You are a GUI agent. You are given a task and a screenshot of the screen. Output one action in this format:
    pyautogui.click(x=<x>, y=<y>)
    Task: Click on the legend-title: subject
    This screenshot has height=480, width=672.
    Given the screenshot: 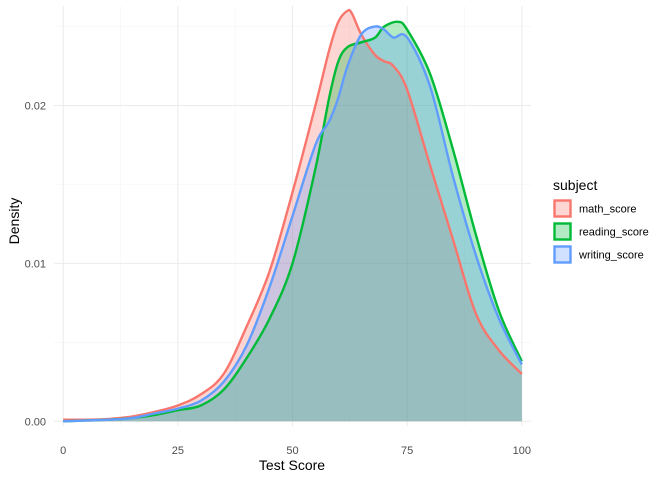 What is the action you would take?
    pyautogui.click(x=575, y=185)
    